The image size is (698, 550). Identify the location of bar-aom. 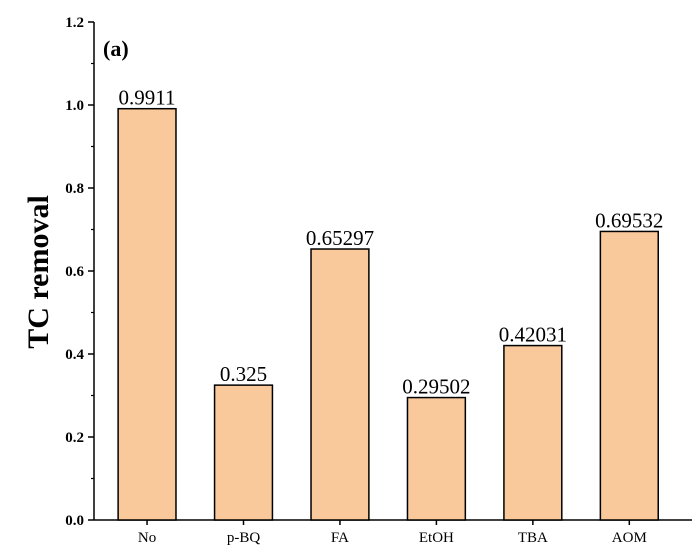
(629, 375).